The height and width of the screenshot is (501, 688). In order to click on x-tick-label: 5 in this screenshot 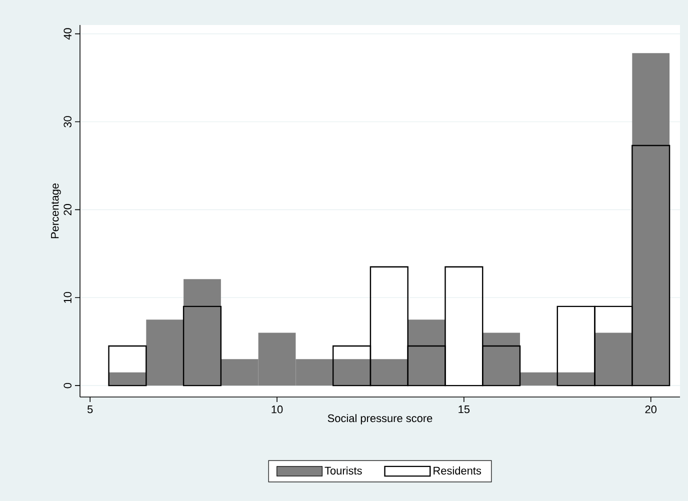, I will do `click(90, 410)`.